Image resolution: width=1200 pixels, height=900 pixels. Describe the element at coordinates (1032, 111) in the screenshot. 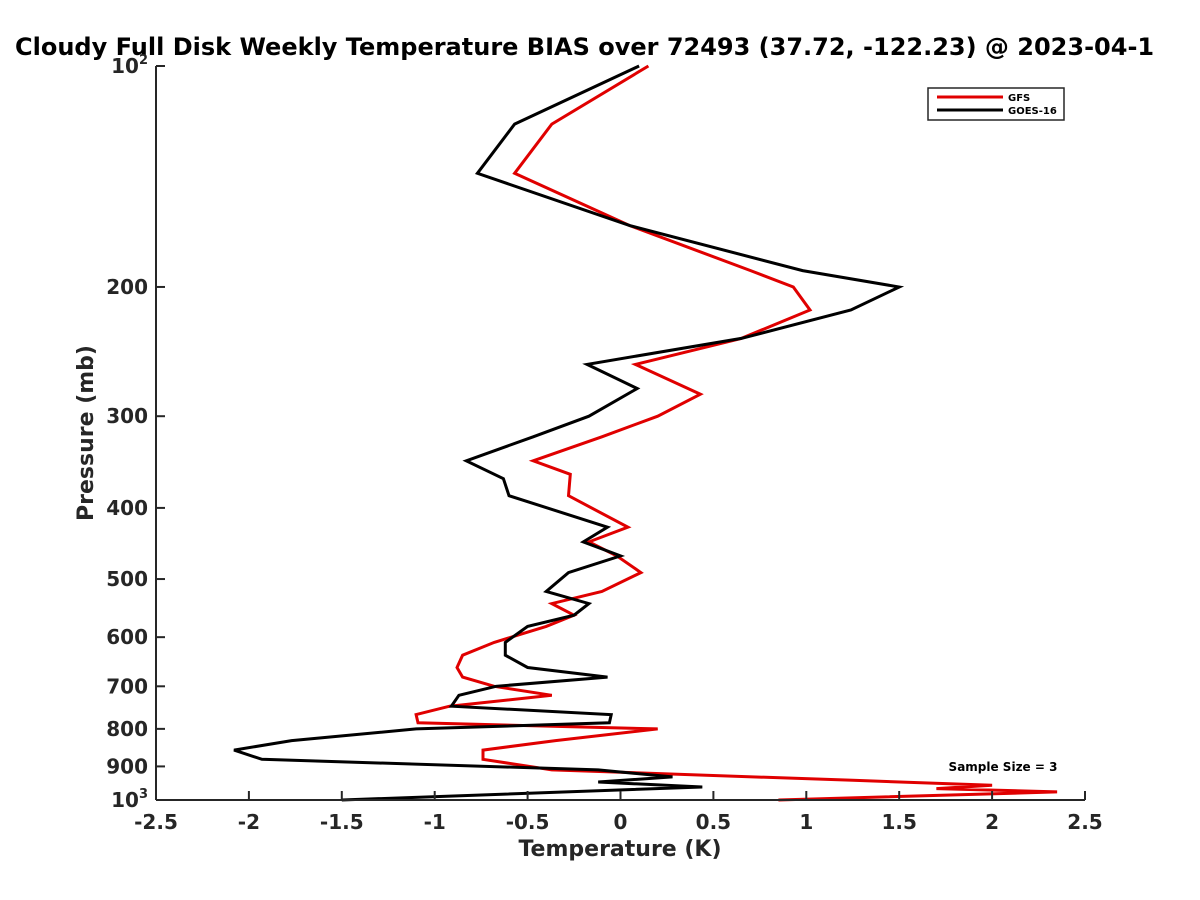

I see `legend-entry-label: GOES-16` at that location.